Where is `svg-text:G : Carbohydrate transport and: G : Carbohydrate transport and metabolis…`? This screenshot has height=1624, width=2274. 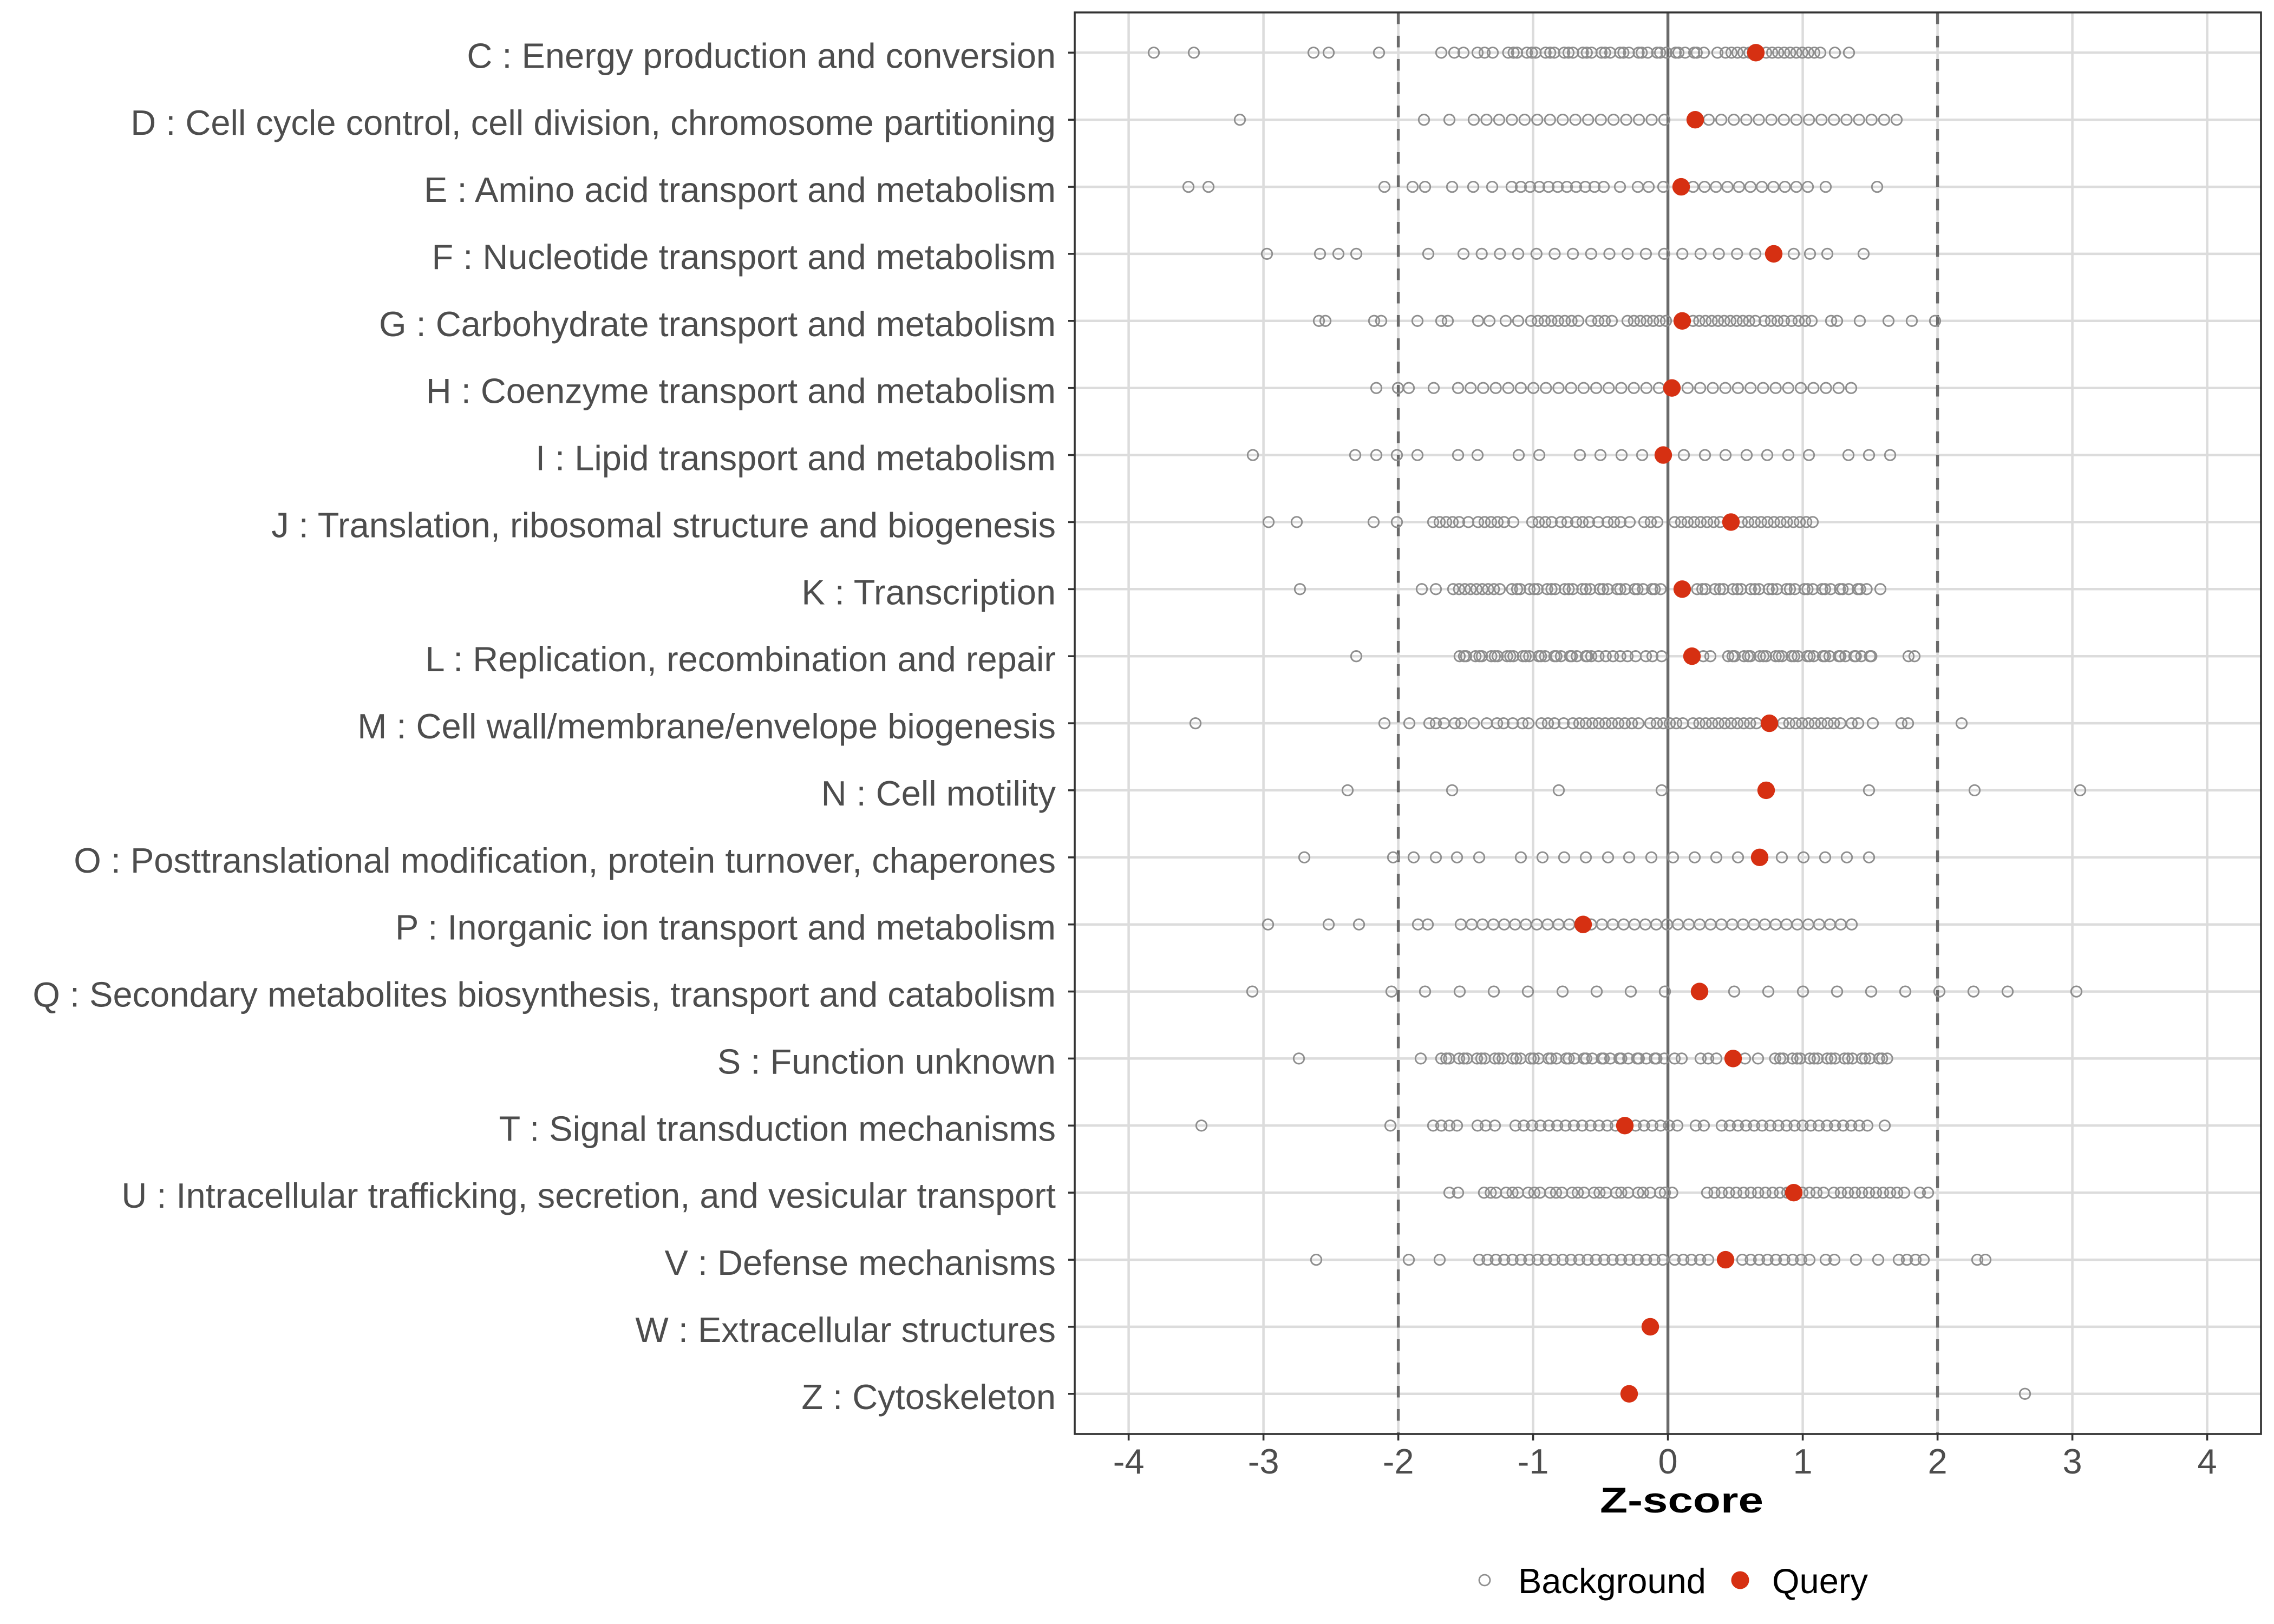
svg-text:G : Carbohydrate transport and: G : Carbohydrate transport and metabolis… is located at coordinates (718, 324).